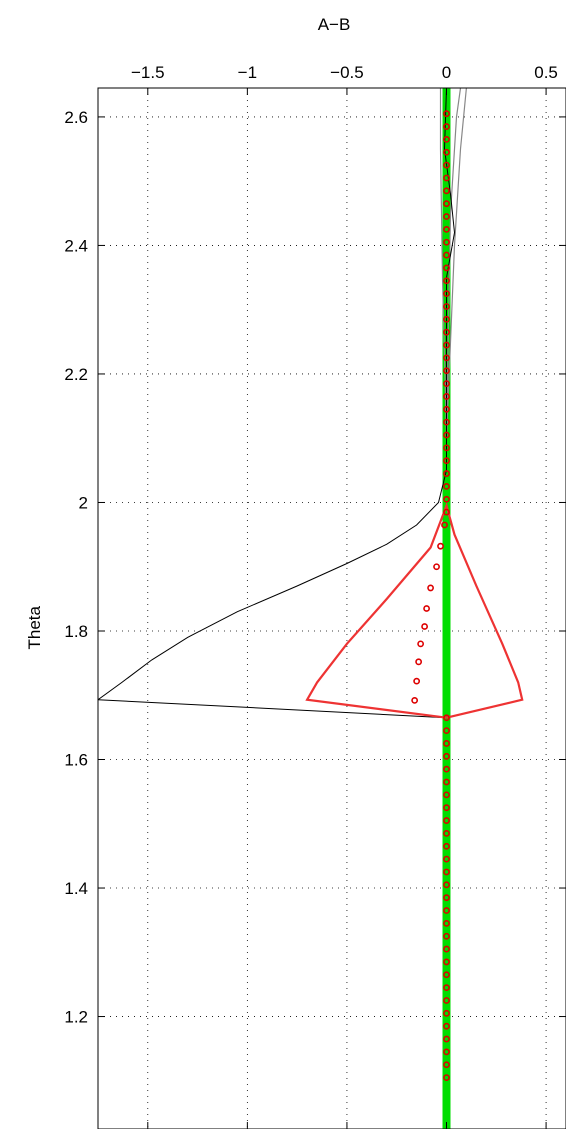  What do you see at coordinates (76, 374) in the screenshot?
I see `y-tick-label: 2.2` at bounding box center [76, 374].